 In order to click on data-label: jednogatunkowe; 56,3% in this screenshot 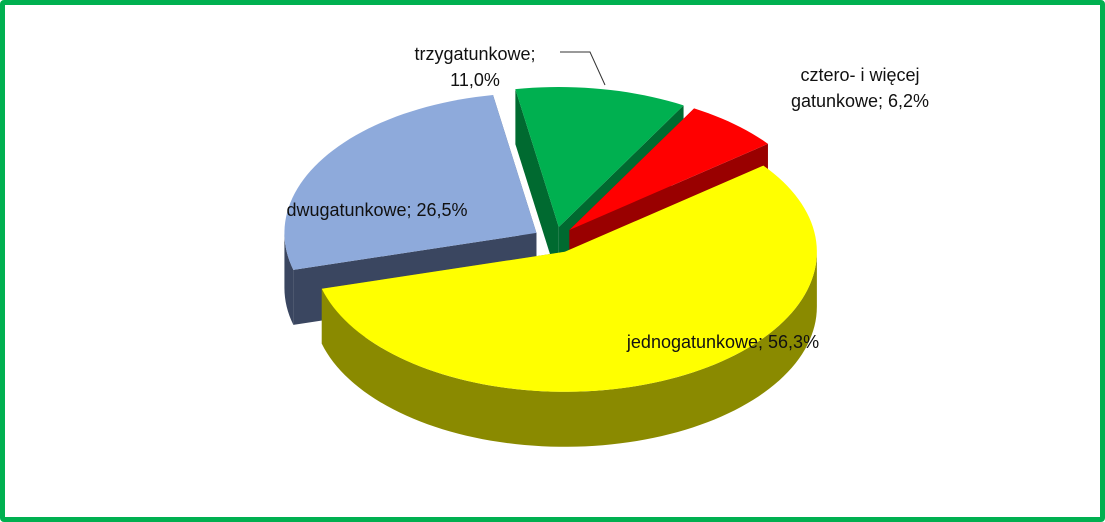, I will do `click(723, 342)`.